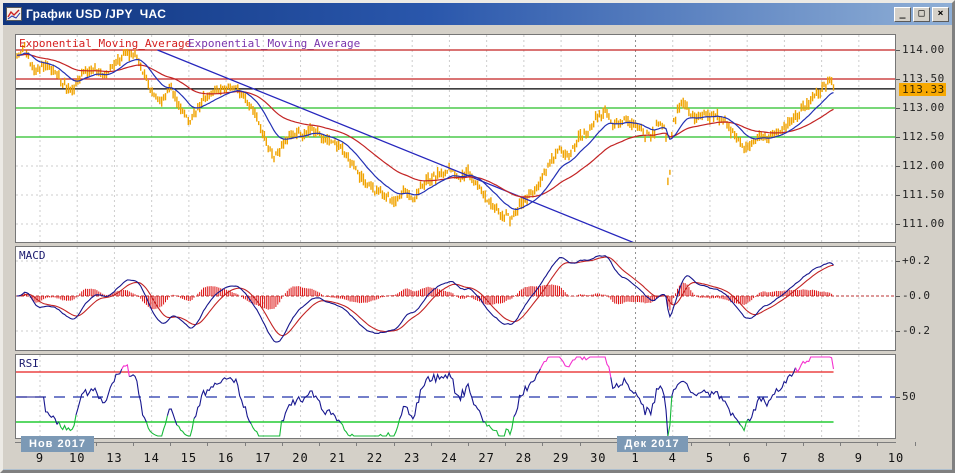  Describe the element at coordinates (57, 444) in the screenshot. I see `month-badge: Нов 2017` at that location.